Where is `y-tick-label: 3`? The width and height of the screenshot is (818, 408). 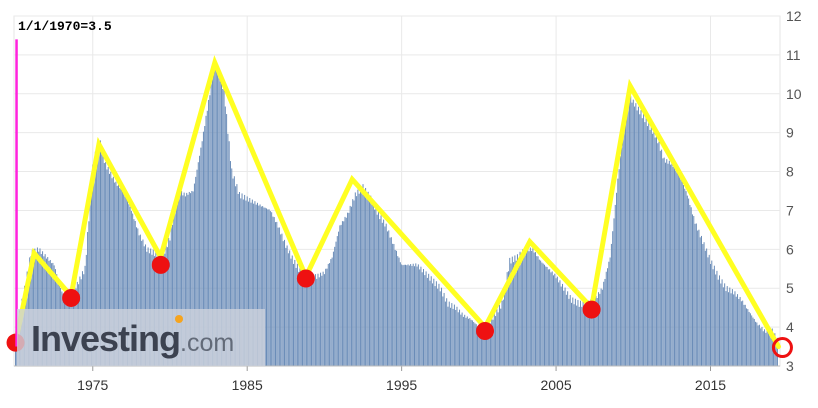
y-tick-label: 3 is located at coordinates (790, 366).